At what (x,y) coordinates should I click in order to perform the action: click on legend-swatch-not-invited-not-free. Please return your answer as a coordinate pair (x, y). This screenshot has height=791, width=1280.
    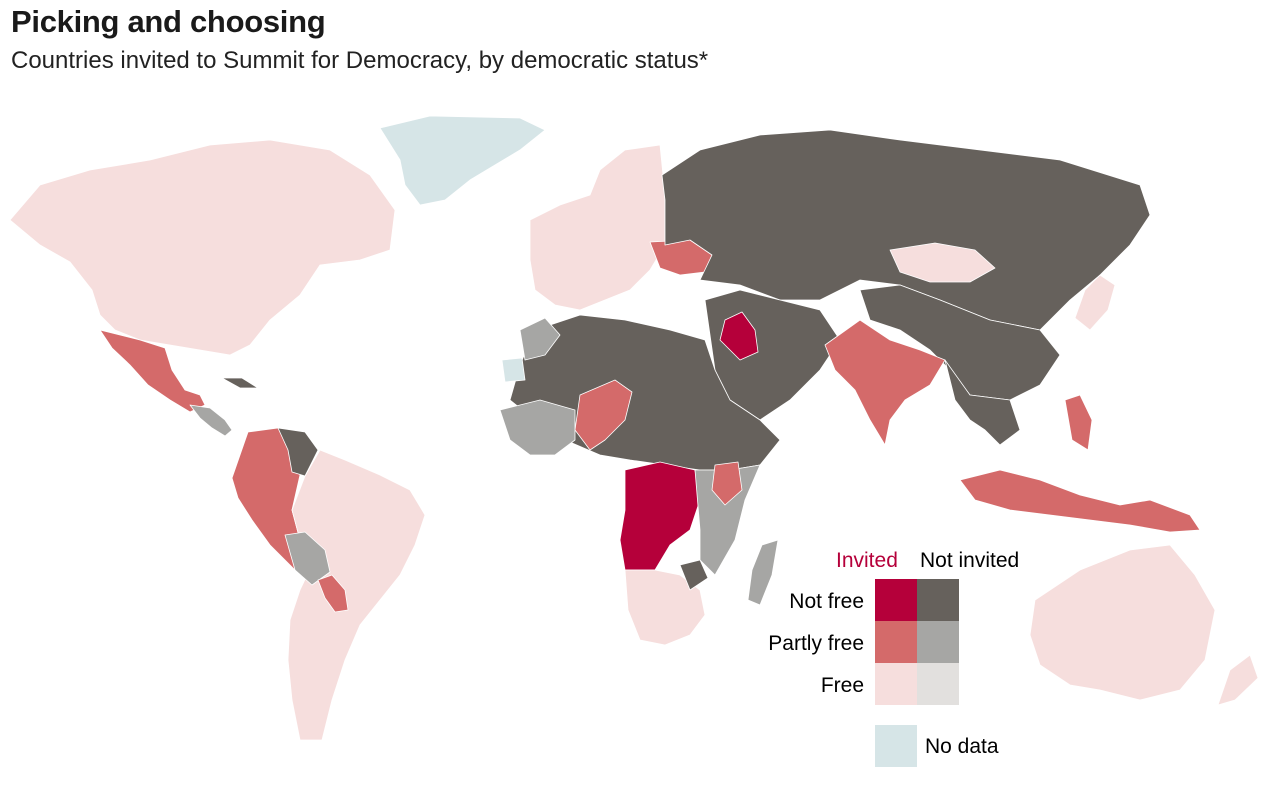
    Looking at the image, I should click on (938, 600).